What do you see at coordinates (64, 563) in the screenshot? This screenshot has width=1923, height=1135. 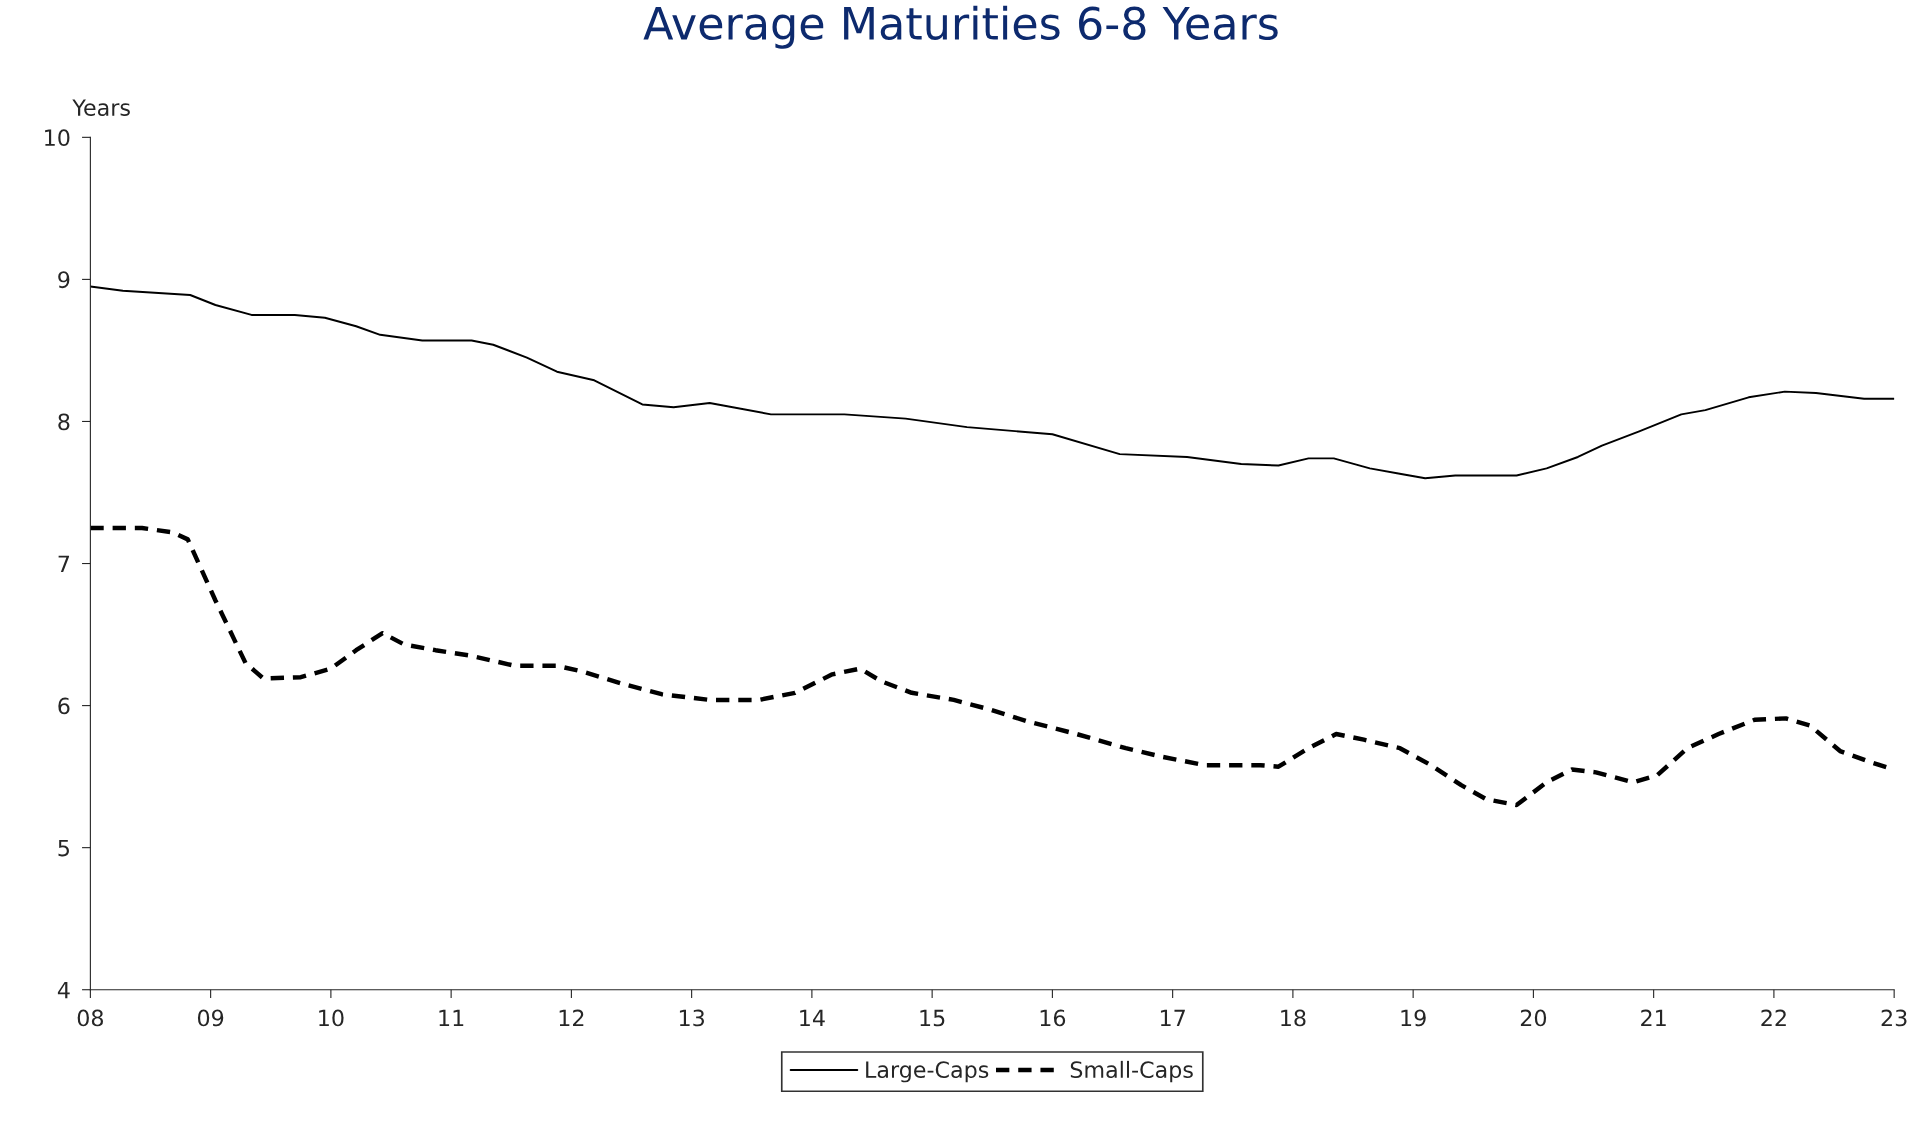 I see `y-tick-label: 7` at bounding box center [64, 563].